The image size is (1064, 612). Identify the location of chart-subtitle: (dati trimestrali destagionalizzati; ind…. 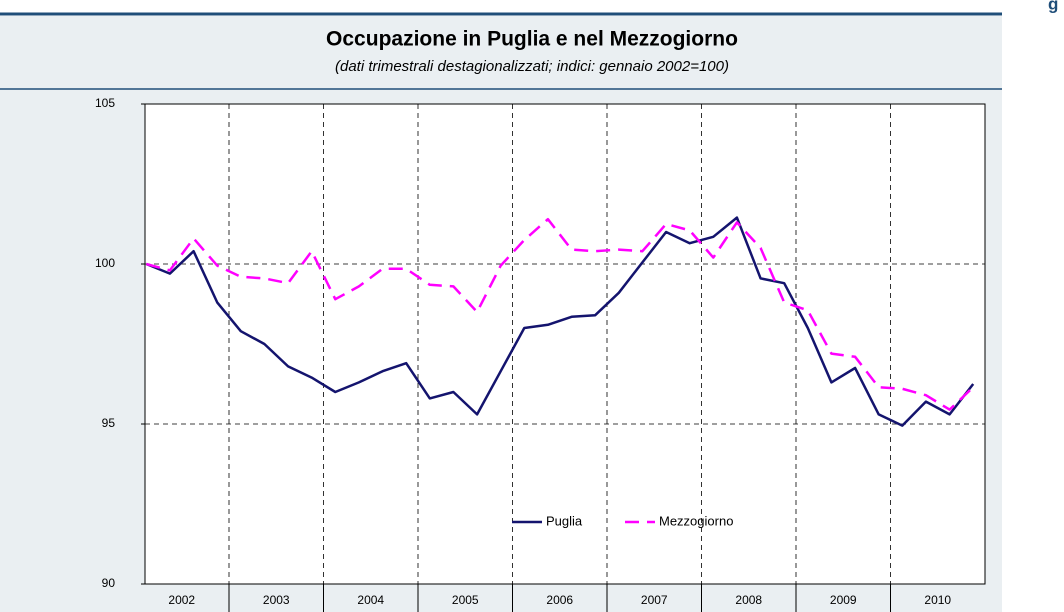
(532, 66).